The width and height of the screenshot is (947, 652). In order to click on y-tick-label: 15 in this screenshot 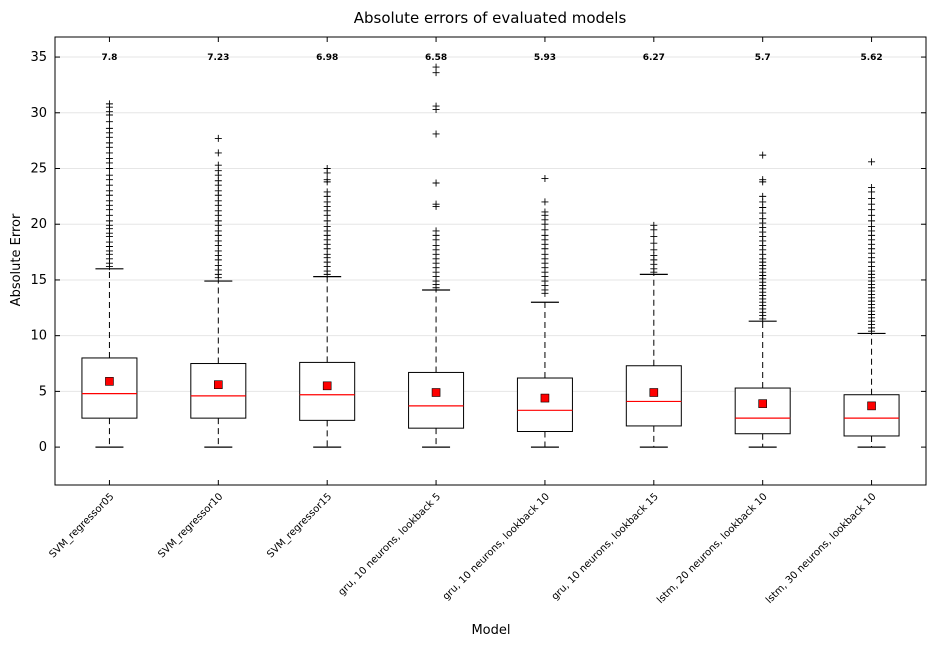, I will do `click(38, 280)`.